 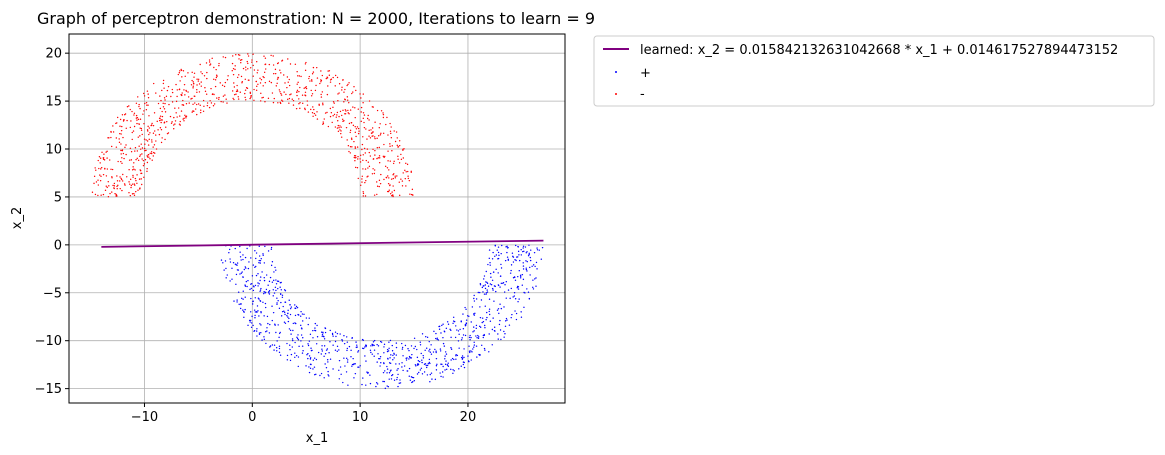 What do you see at coordinates (53, 54) in the screenshot?
I see `y-tick-label: 20` at bounding box center [53, 54].